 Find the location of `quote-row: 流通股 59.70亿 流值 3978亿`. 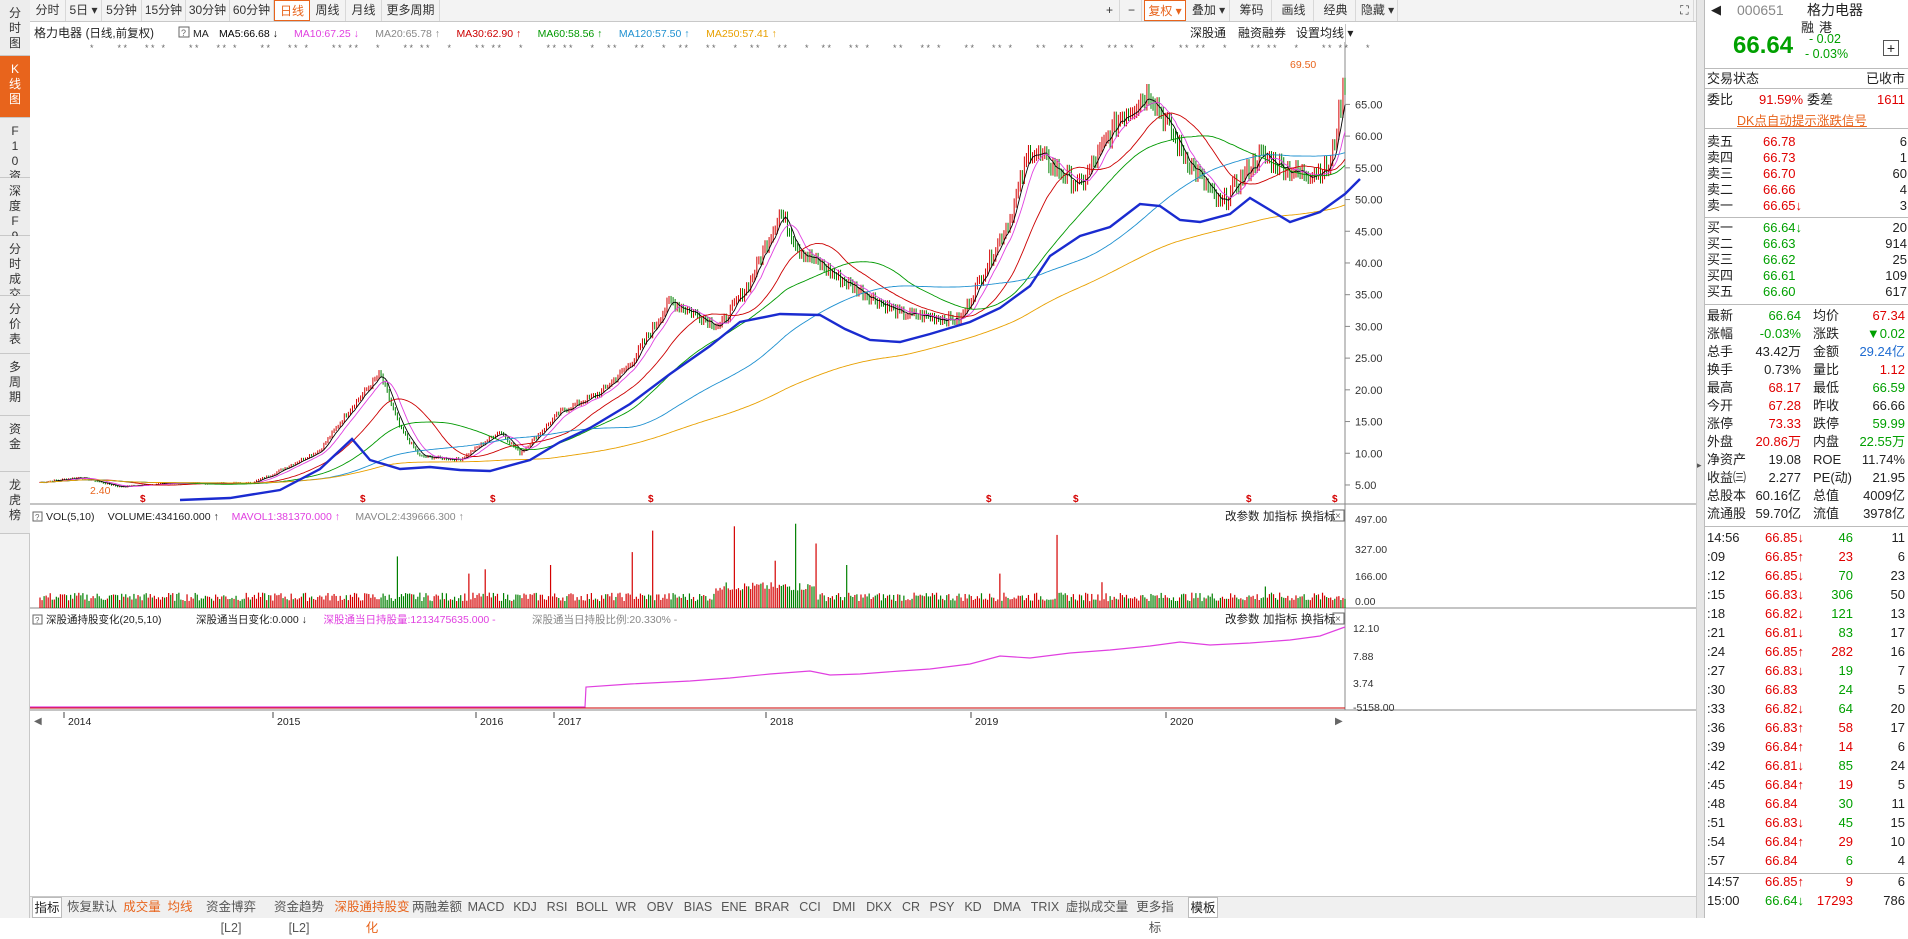

quote-row: 流通股 59.70亿 流值 3978亿 is located at coordinates (1807, 514).